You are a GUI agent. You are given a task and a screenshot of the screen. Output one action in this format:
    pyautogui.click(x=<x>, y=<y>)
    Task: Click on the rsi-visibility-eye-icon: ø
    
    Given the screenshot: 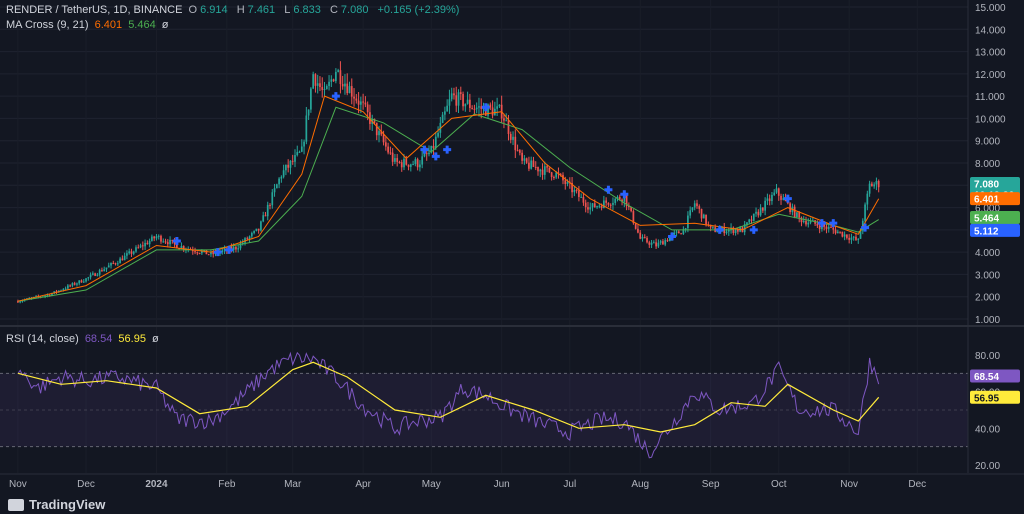 What is the action you would take?
    pyautogui.click(x=155, y=339)
    